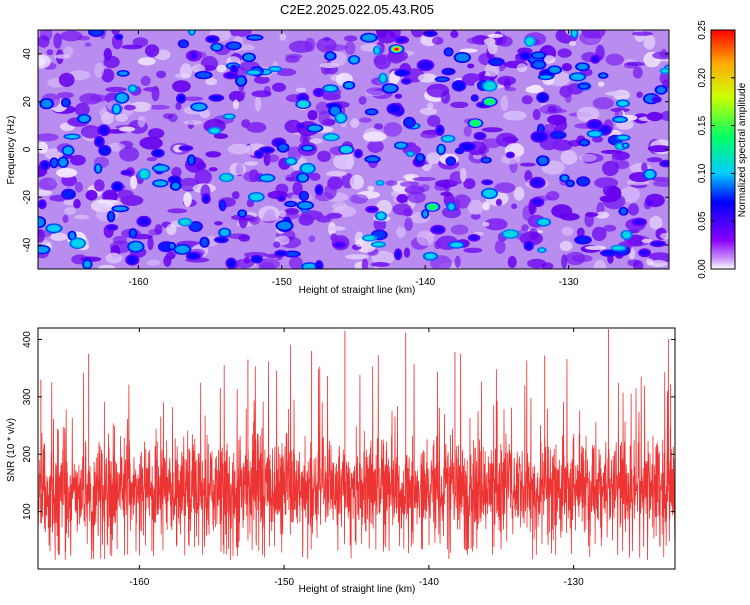  Describe the element at coordinates (702, 78) in the screenshot. I see `colorbar-tick-label: 0.20` at that location.